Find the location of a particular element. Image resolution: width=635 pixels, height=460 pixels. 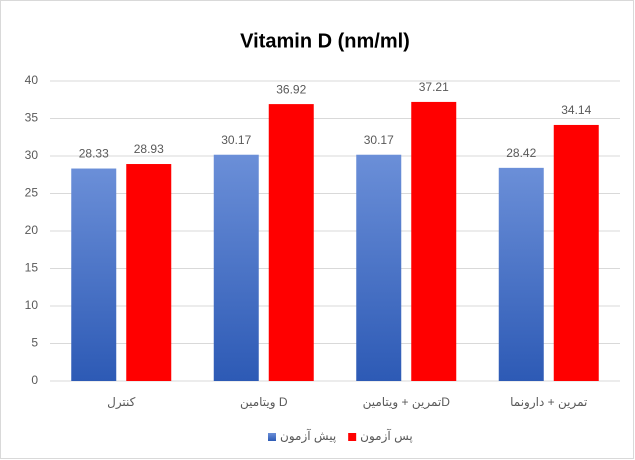

y-tick-label: 20 is located at coordinates (32, 230).